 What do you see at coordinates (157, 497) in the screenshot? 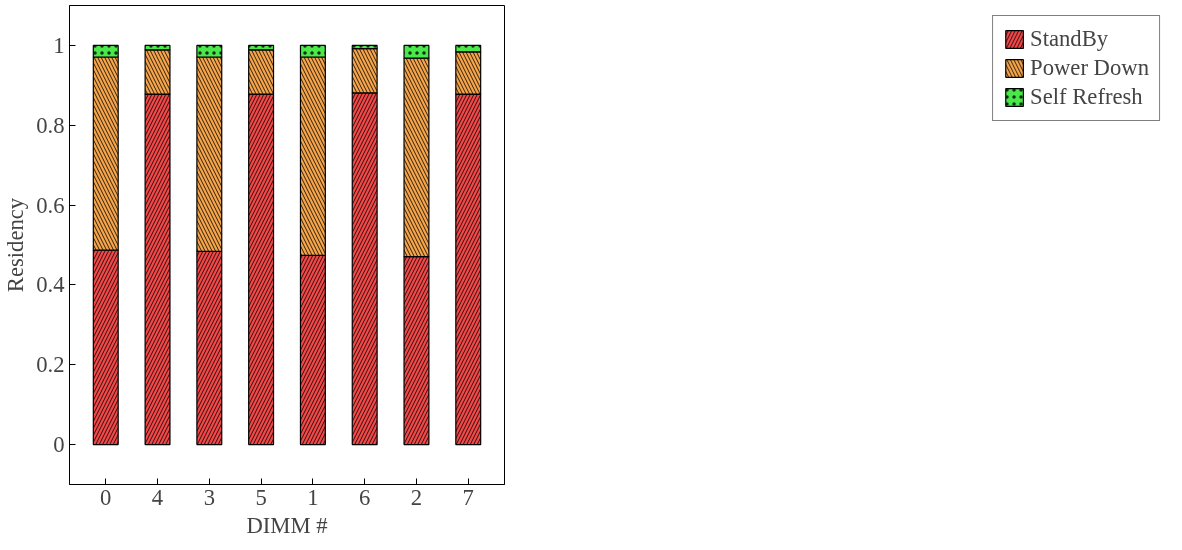
I see `x-tick-label: 4` at bounding box center [157, 497].